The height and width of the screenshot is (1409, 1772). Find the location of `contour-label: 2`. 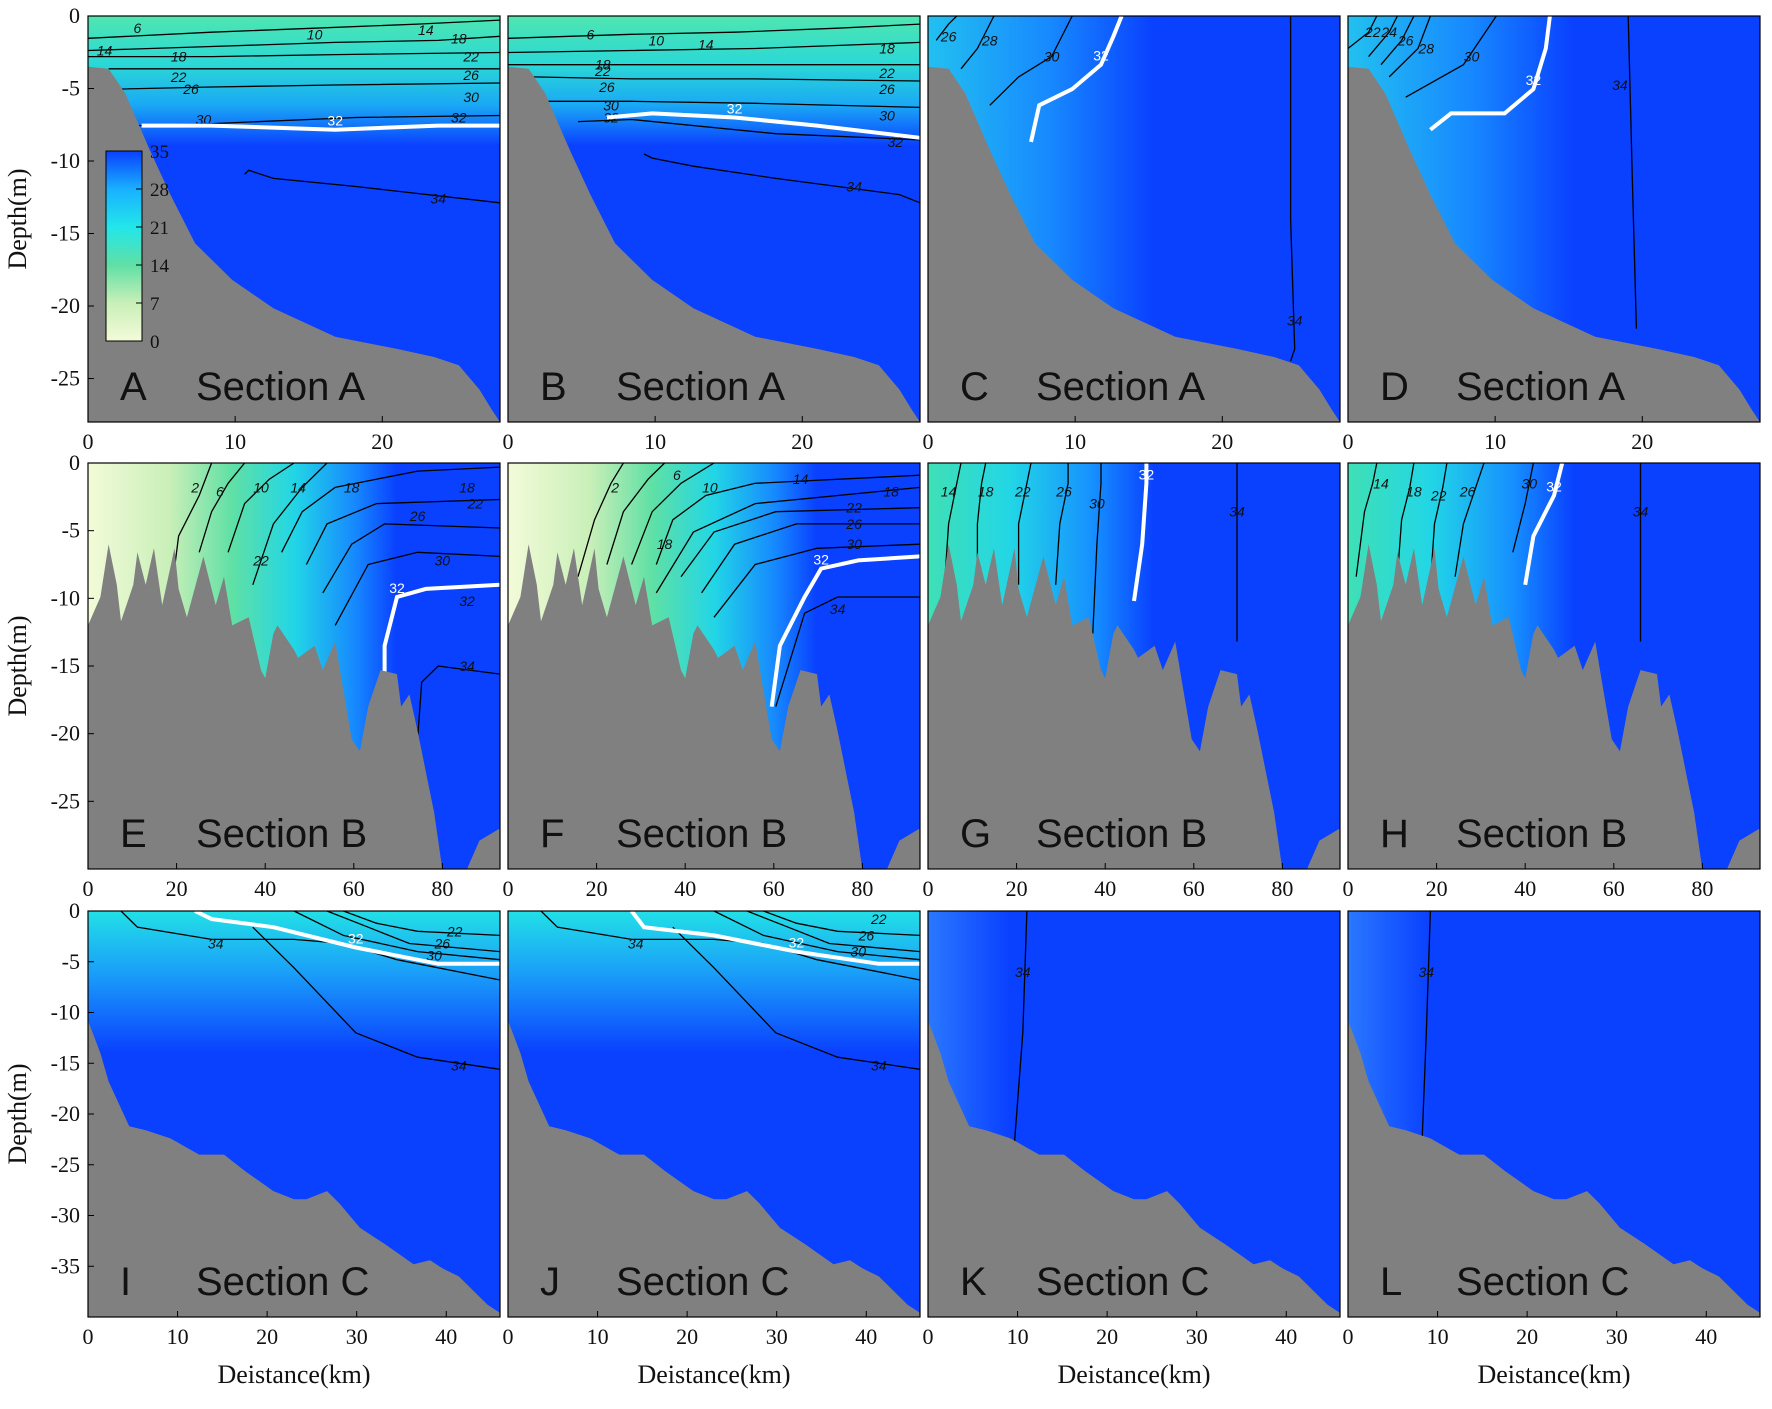

contour-label: 2 is located at coordinates (614, 487).